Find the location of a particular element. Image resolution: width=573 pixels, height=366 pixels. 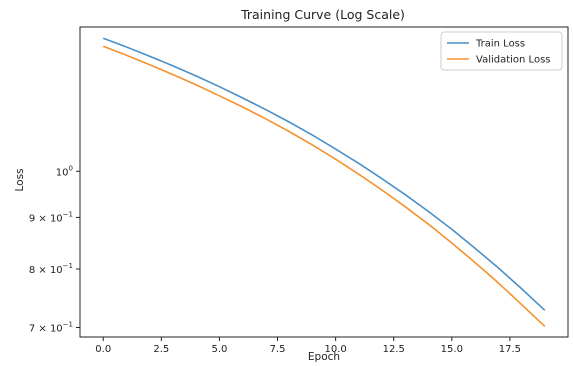

x-tick-label: 7.5 is located at coordinates (278, 349).